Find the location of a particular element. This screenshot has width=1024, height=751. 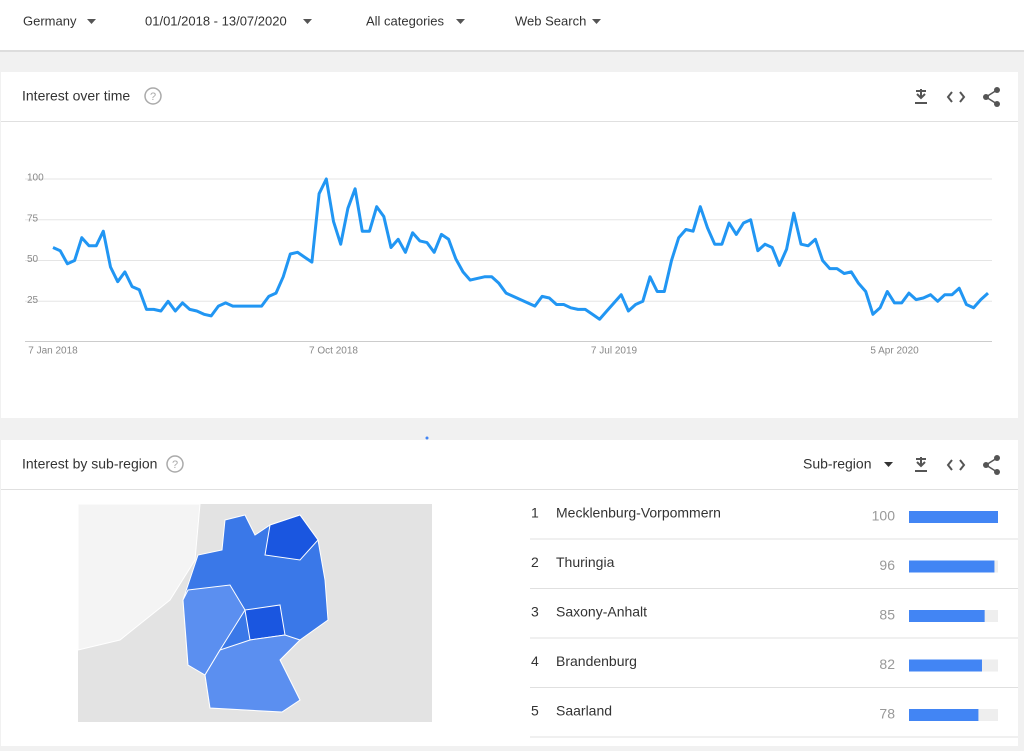

filter: Web Search is located at coordinates (558, 20).